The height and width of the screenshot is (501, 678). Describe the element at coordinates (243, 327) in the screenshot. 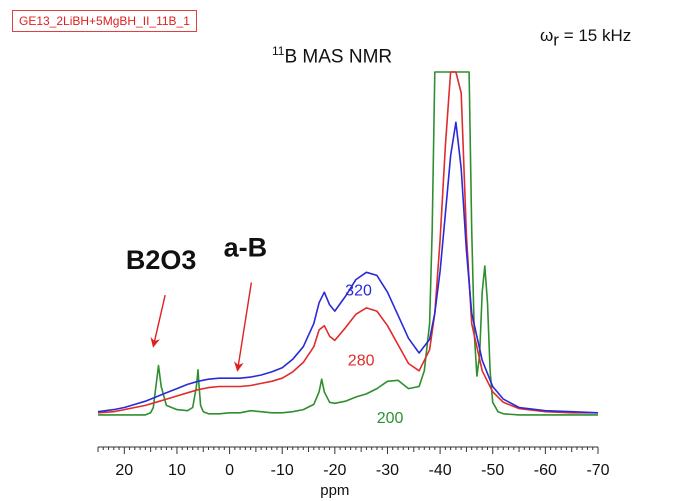

I see `annotation-arrow-a-b` at that location.